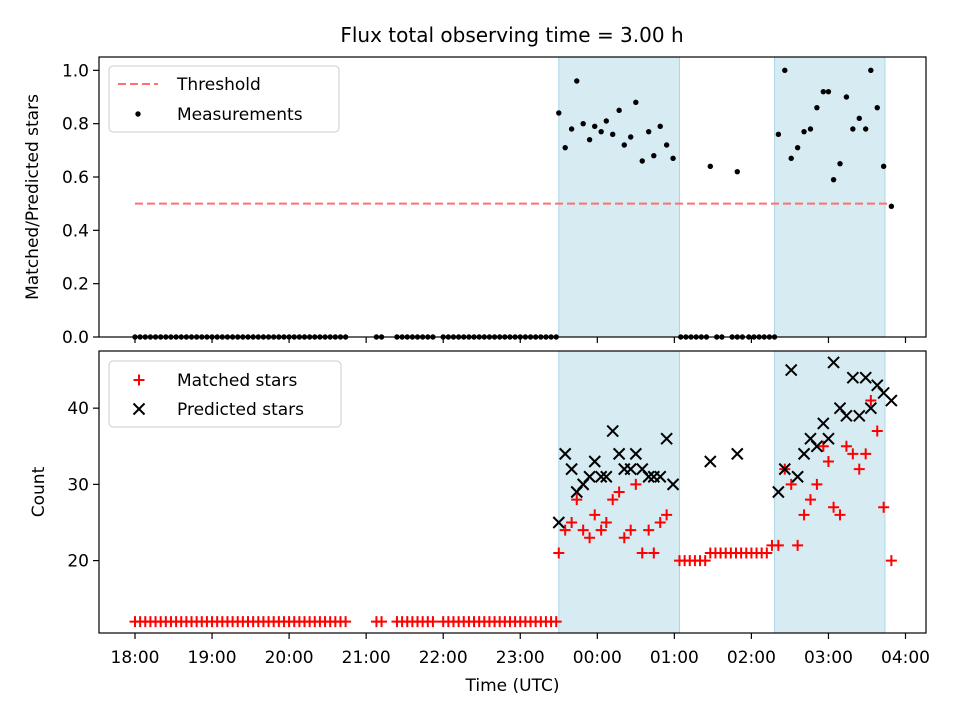 The image size is (960, 720). What do you see at coordinates (75, 178) in the screenshot?
I see `y-tick-label: 0.6` at bounding box center [75, 178].